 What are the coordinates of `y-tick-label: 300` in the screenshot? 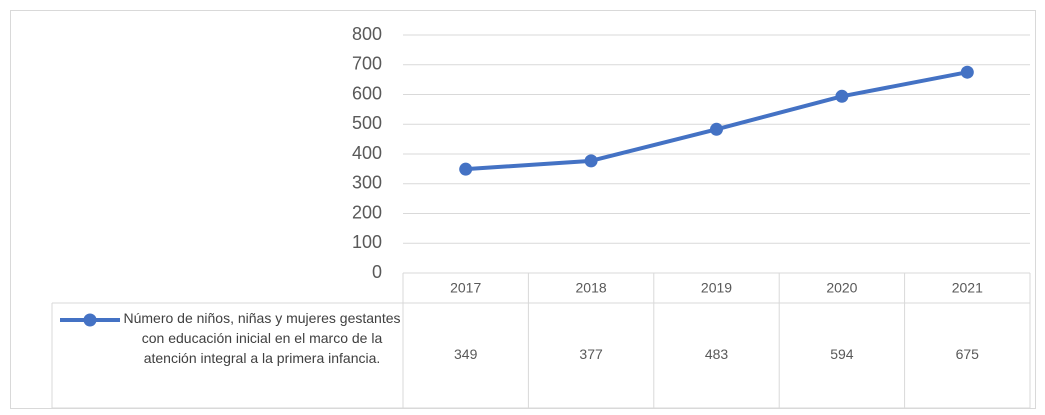 It's located at (367, 183).